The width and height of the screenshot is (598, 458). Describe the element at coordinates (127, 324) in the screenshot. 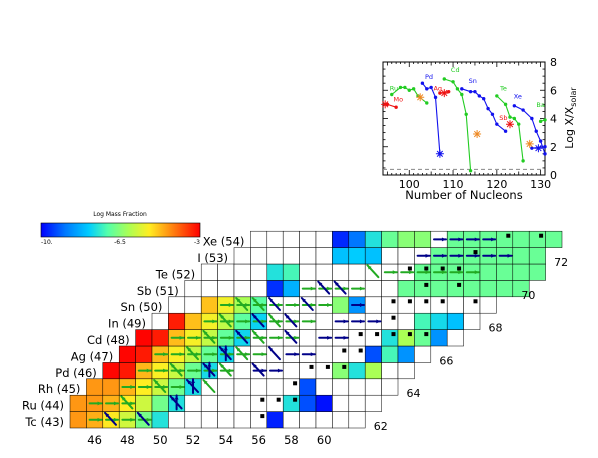

I see `element-label: In (49)` at that location.